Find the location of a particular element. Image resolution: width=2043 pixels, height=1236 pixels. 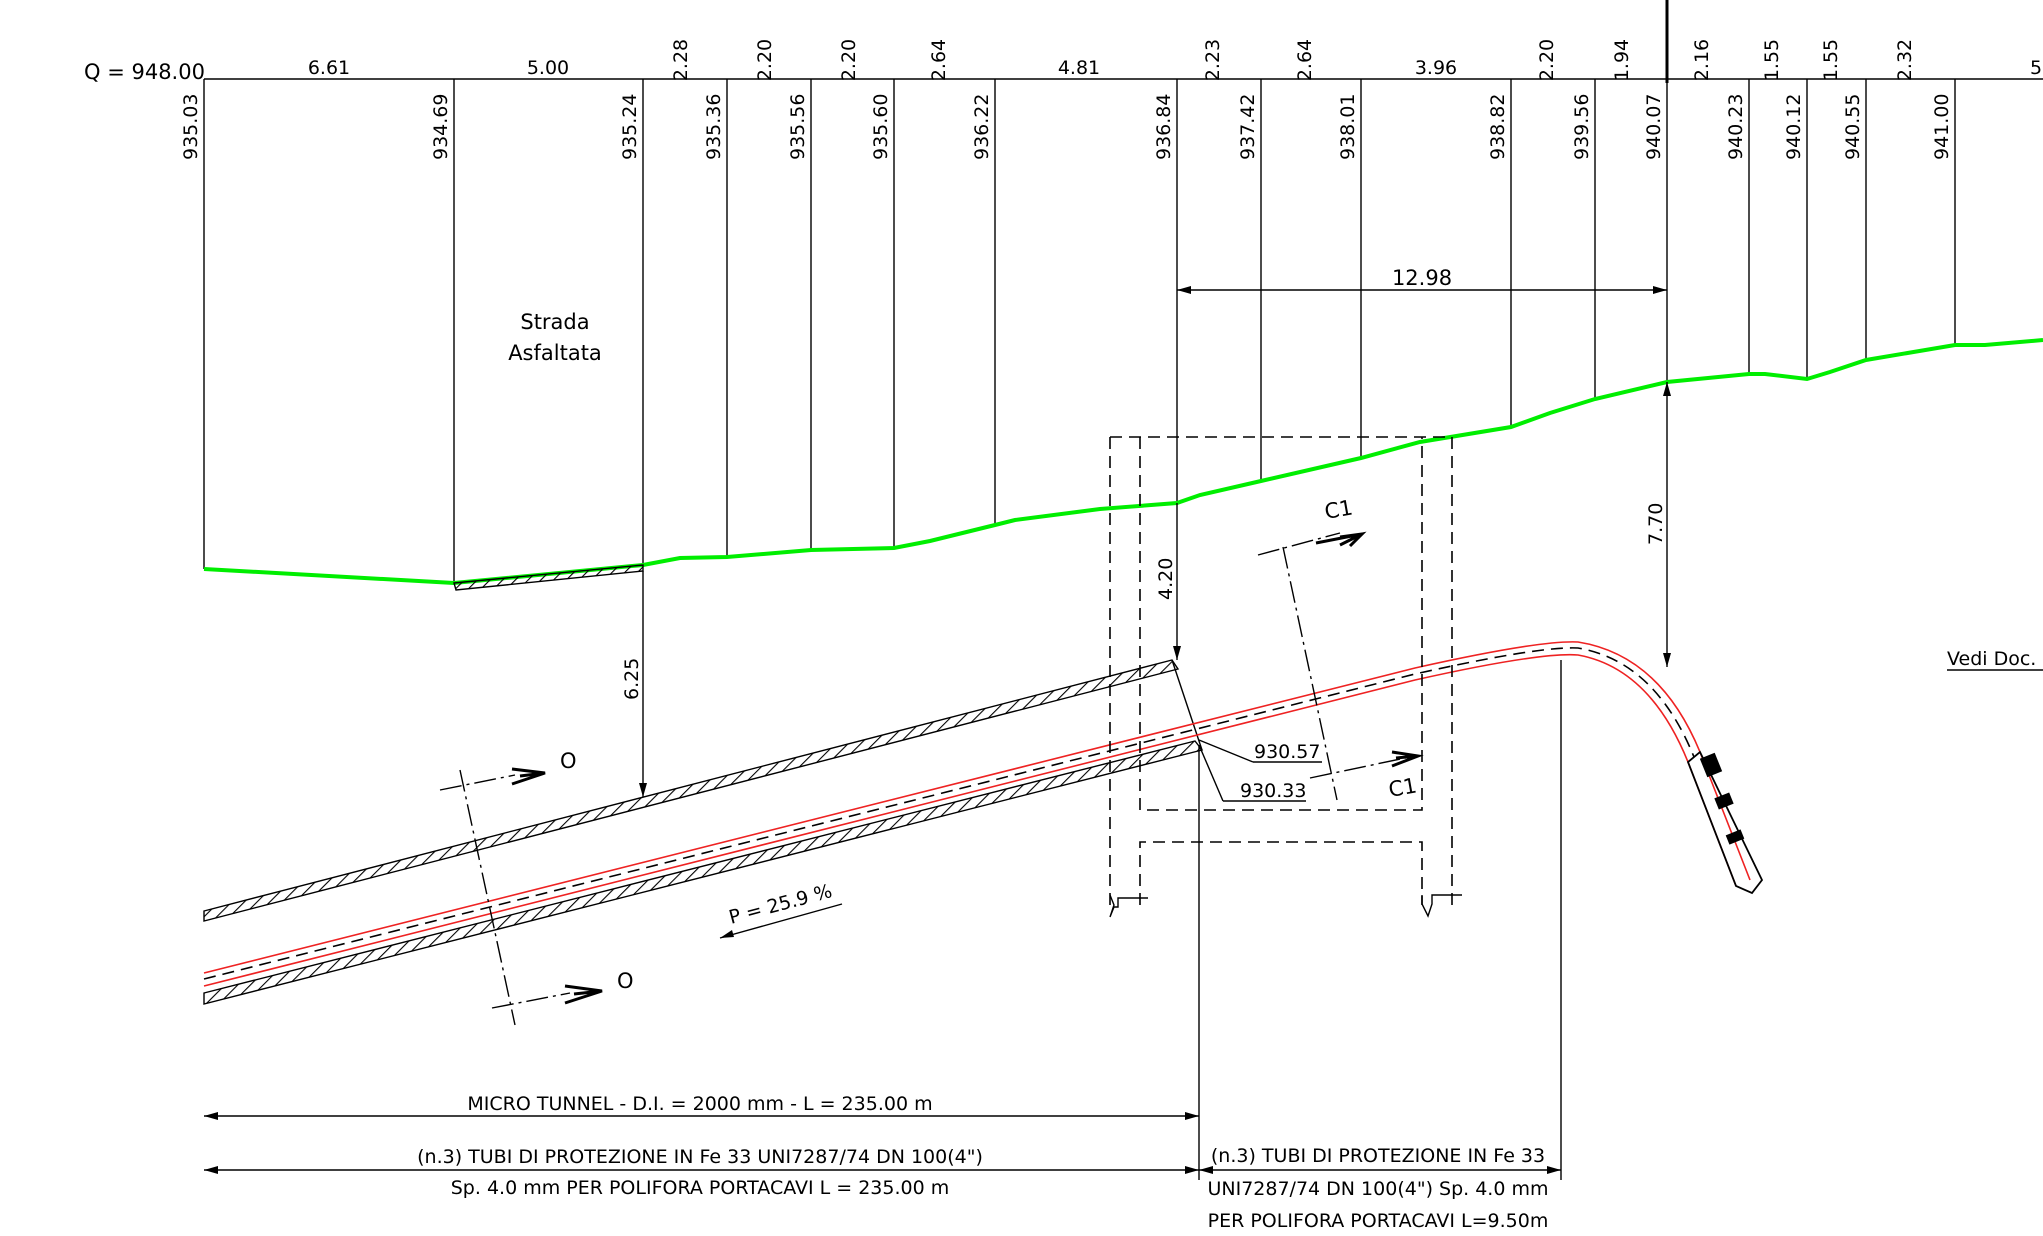

elevation-label: 940.23 is located at coordinates (1736, 127).